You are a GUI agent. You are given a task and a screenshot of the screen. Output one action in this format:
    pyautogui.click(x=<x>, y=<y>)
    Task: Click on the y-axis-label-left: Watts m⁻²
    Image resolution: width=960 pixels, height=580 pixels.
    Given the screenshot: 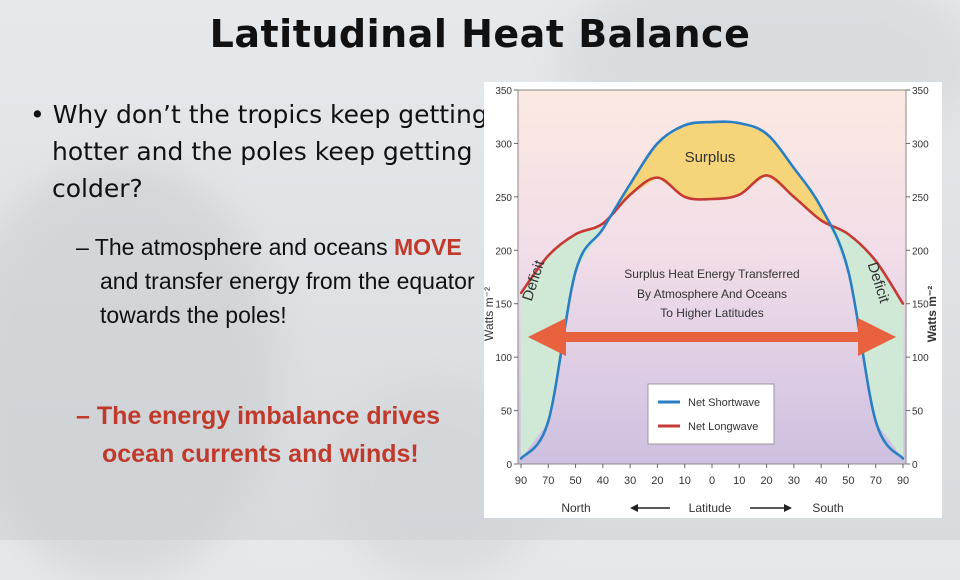 What is the action you would take?
    pyautogui.click(x=490, y=314)
    